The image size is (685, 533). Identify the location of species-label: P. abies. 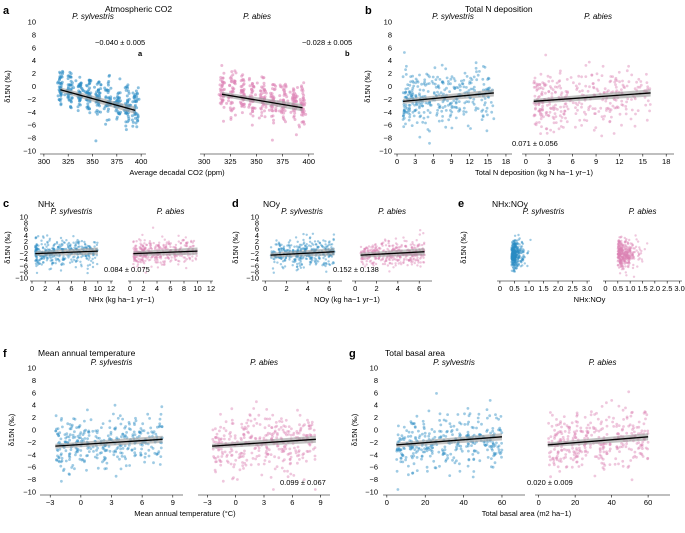
(392, 211).